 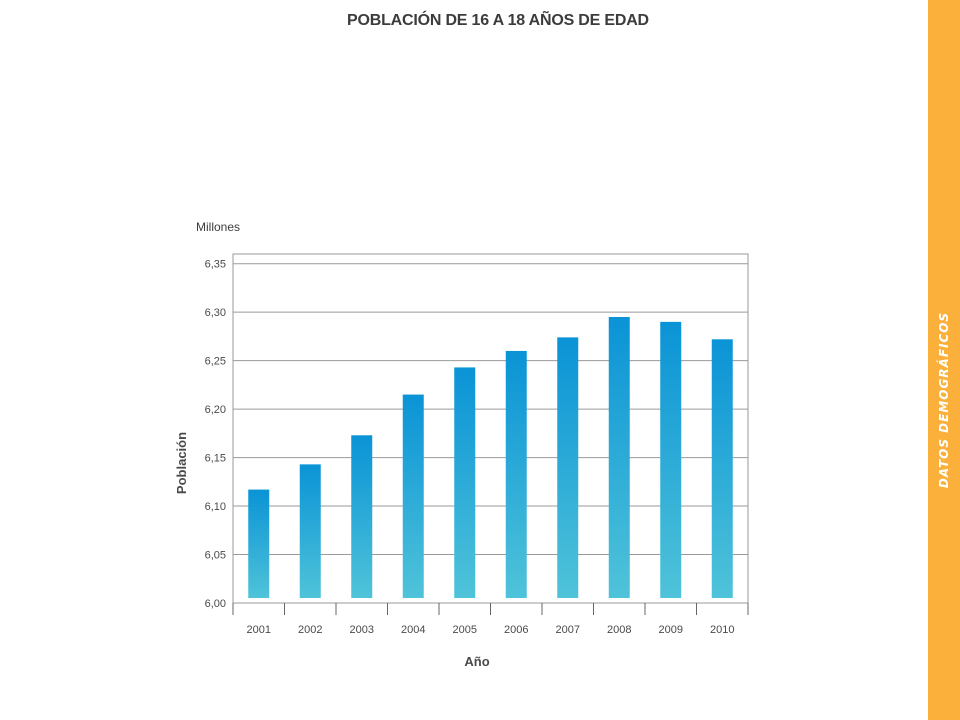 I want to click on bar-2006, so click(x=516, y=474).